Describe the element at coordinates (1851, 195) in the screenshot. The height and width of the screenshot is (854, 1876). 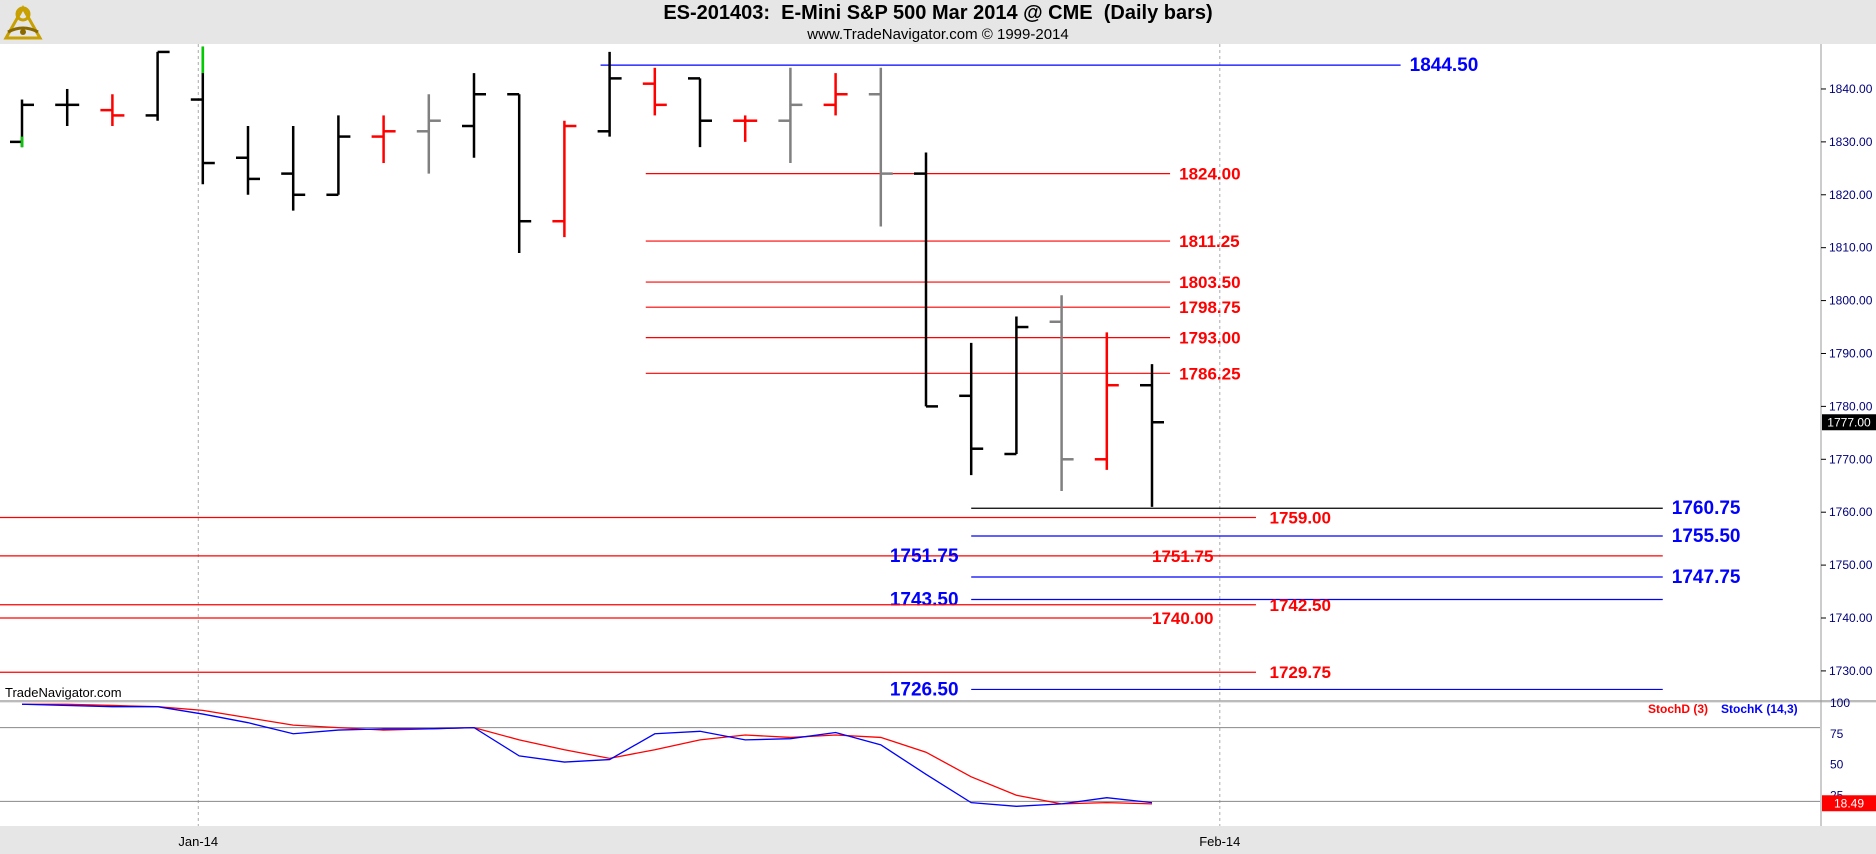
I see `price-tick-label: 1820.00` at that location.